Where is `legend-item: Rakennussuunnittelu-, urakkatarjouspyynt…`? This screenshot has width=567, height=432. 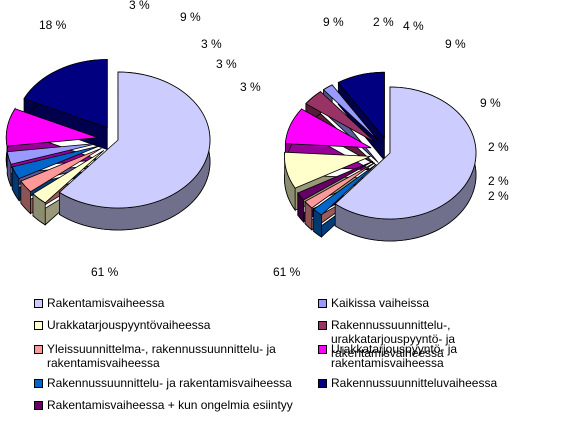 legend-item: Rakennussuunnittelu-, urakkatarjouspyynt… is located at coordinates (440, 339).